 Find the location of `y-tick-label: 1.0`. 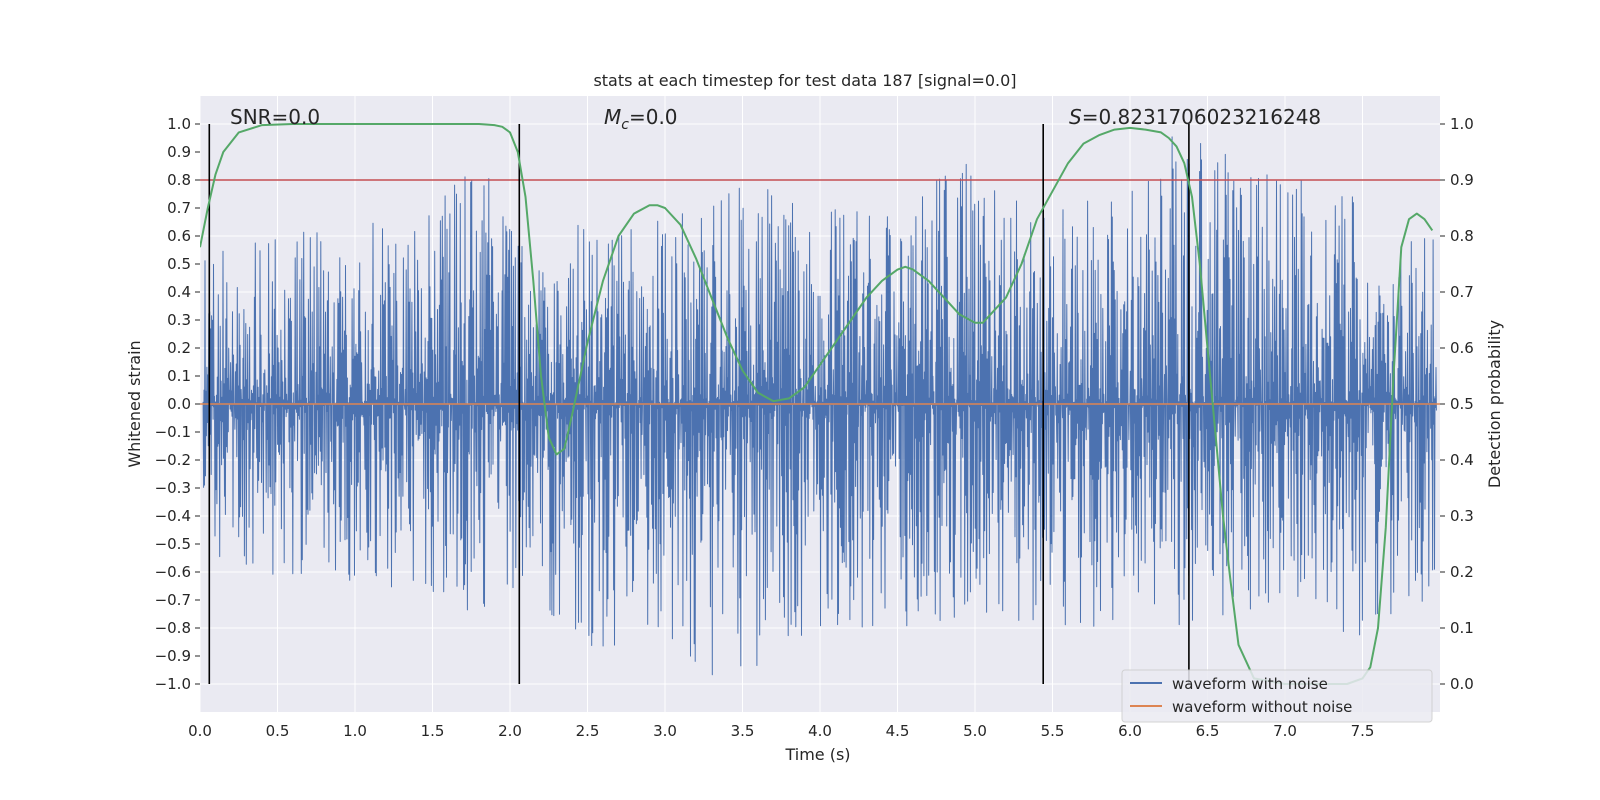

y-tick-label: 1.0 is located at coordinates (179, 124).